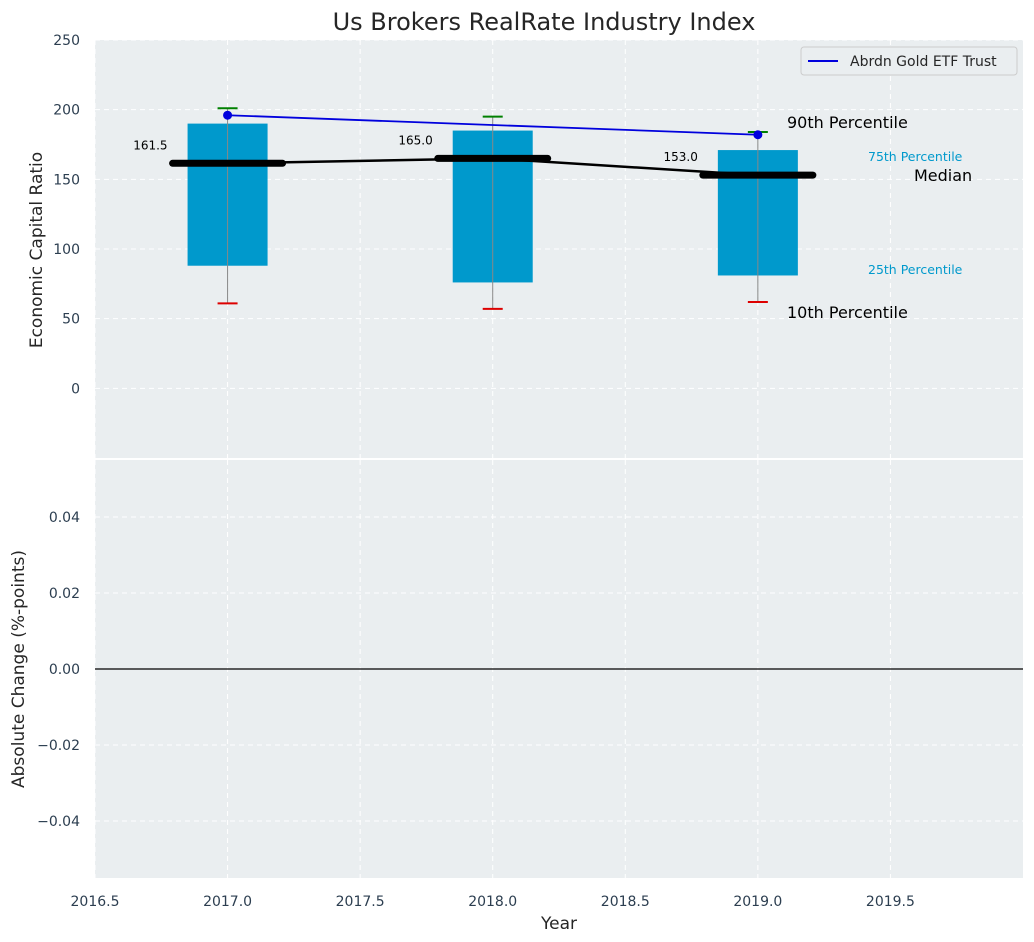 The height and width of the screenshot is (942, 1034). Describe the element at coordinates (71, 320) in the screenshot. I see `y-tick-label: 50` at that location.